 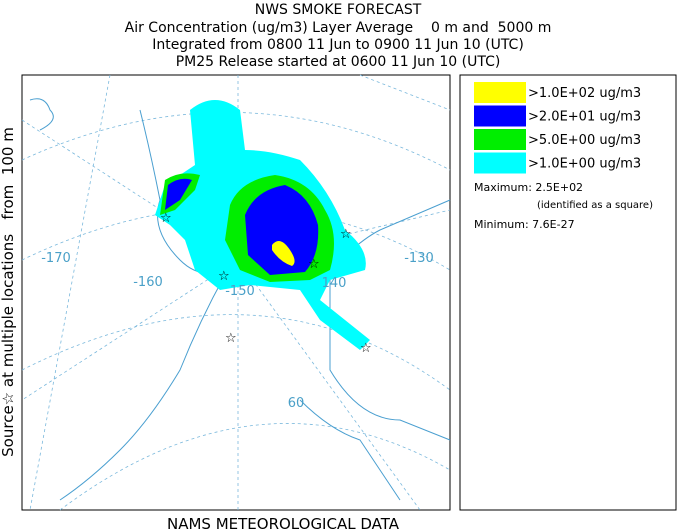 I want to click on legend-label: >1.0E+00 ug/m3, so click(x=584, y=164).